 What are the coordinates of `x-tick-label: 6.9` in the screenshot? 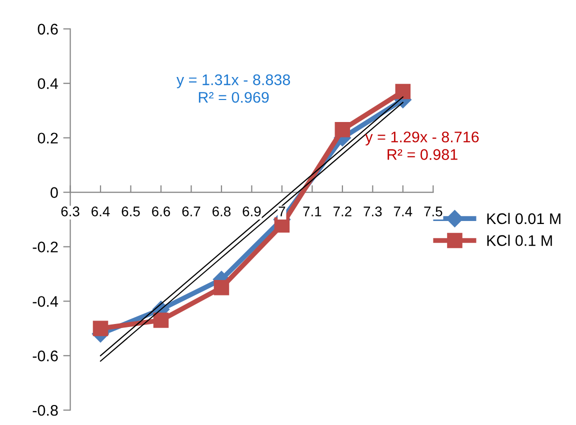 It's located at (251, 211).